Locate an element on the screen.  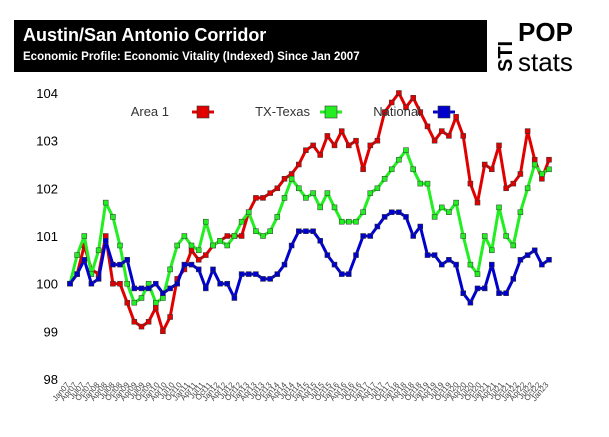
logo-pop-text: POP is located at coordinates (545, 32).